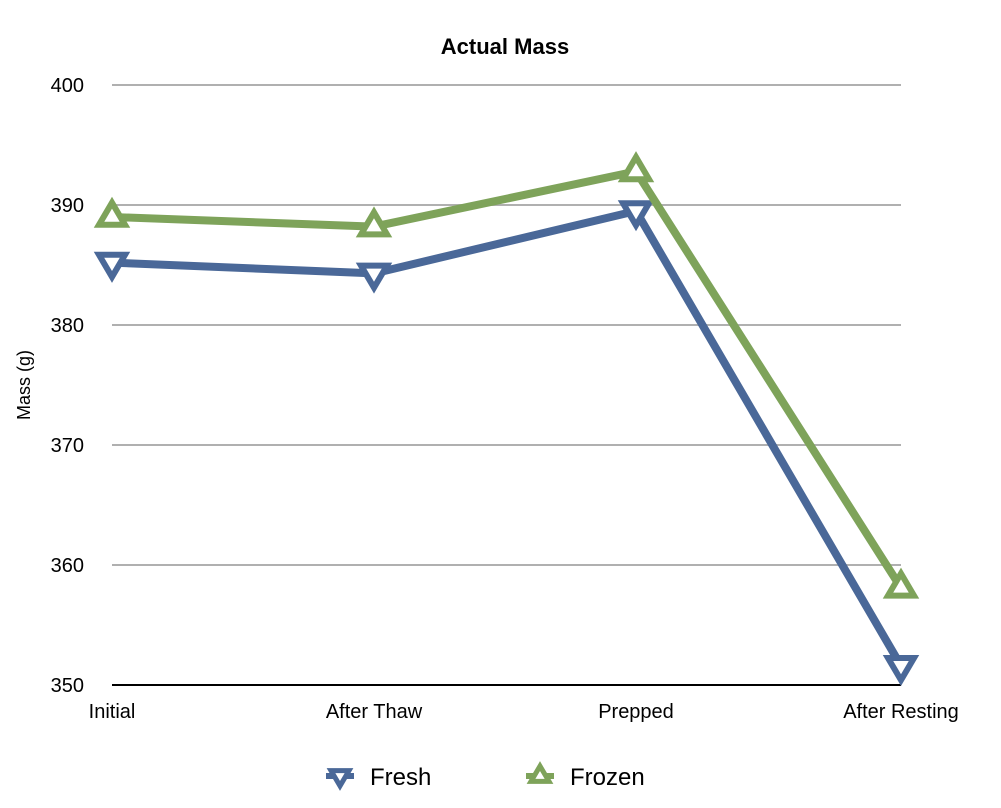 The image size is (1001, 808). Describe the element at coordinates (67, 686) in the screenshot. I see `y-tick-label: 350` at that location.